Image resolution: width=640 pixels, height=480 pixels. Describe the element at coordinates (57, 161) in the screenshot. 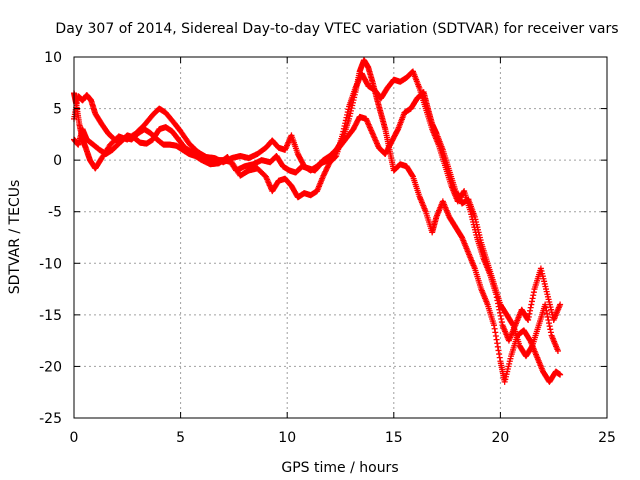

I see `y-tick-label: 0` at that location.